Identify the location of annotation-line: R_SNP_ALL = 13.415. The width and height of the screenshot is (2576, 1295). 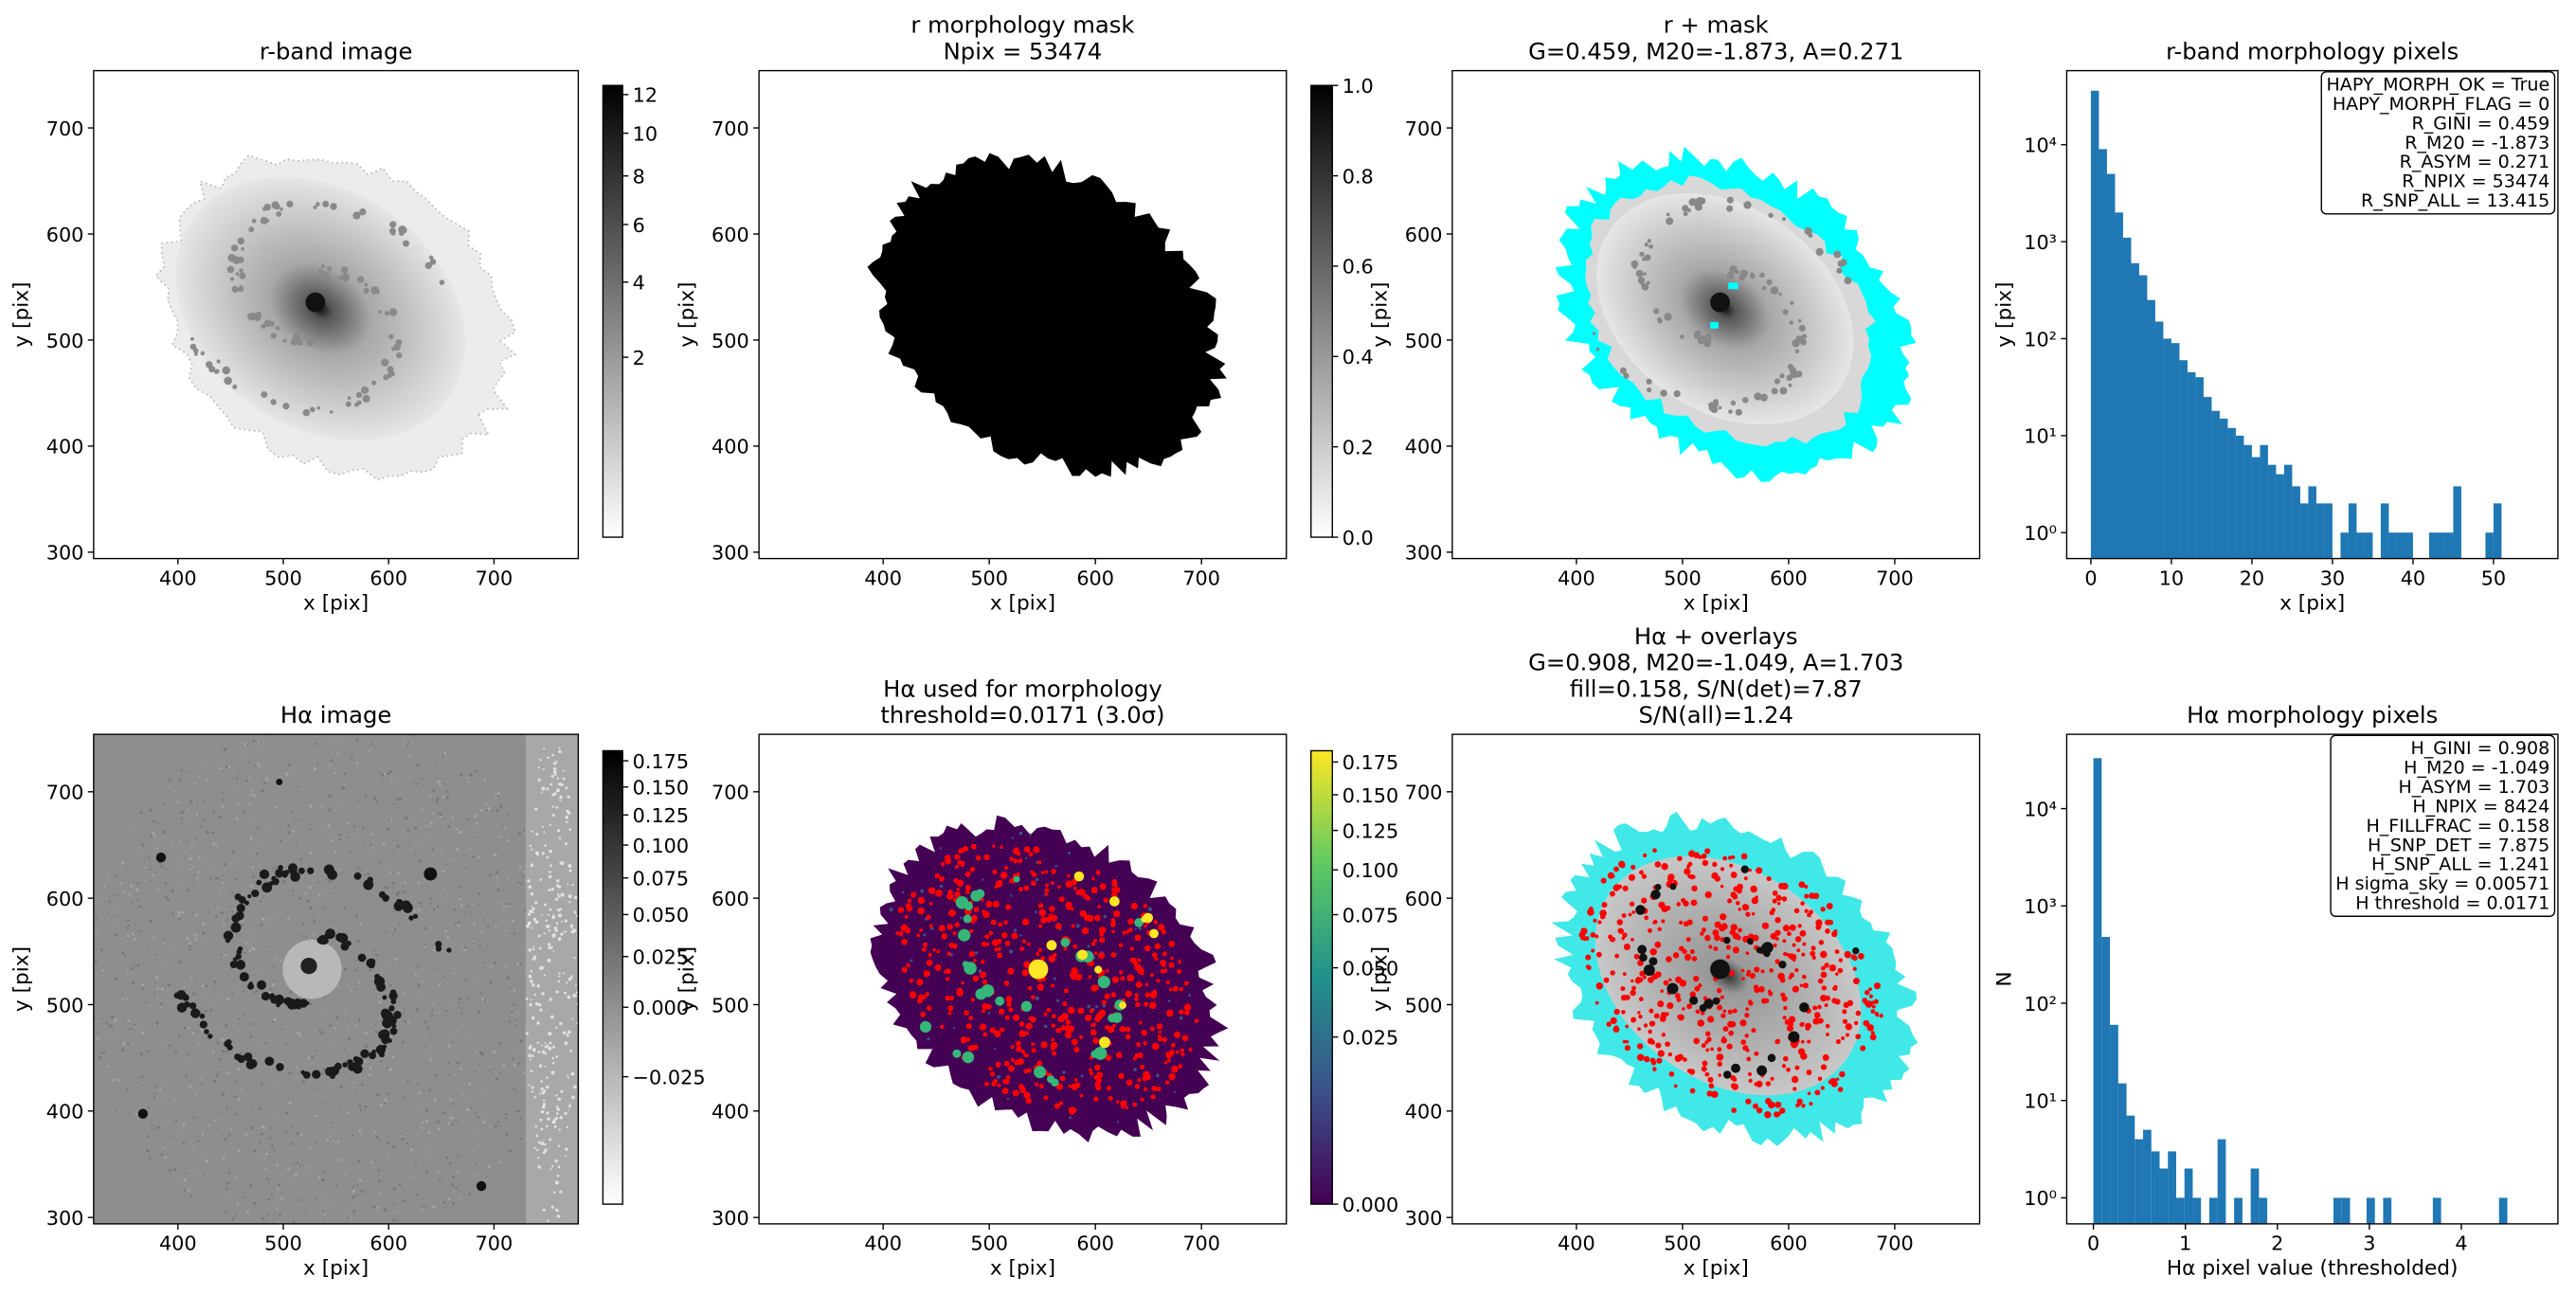
(2455, 201).